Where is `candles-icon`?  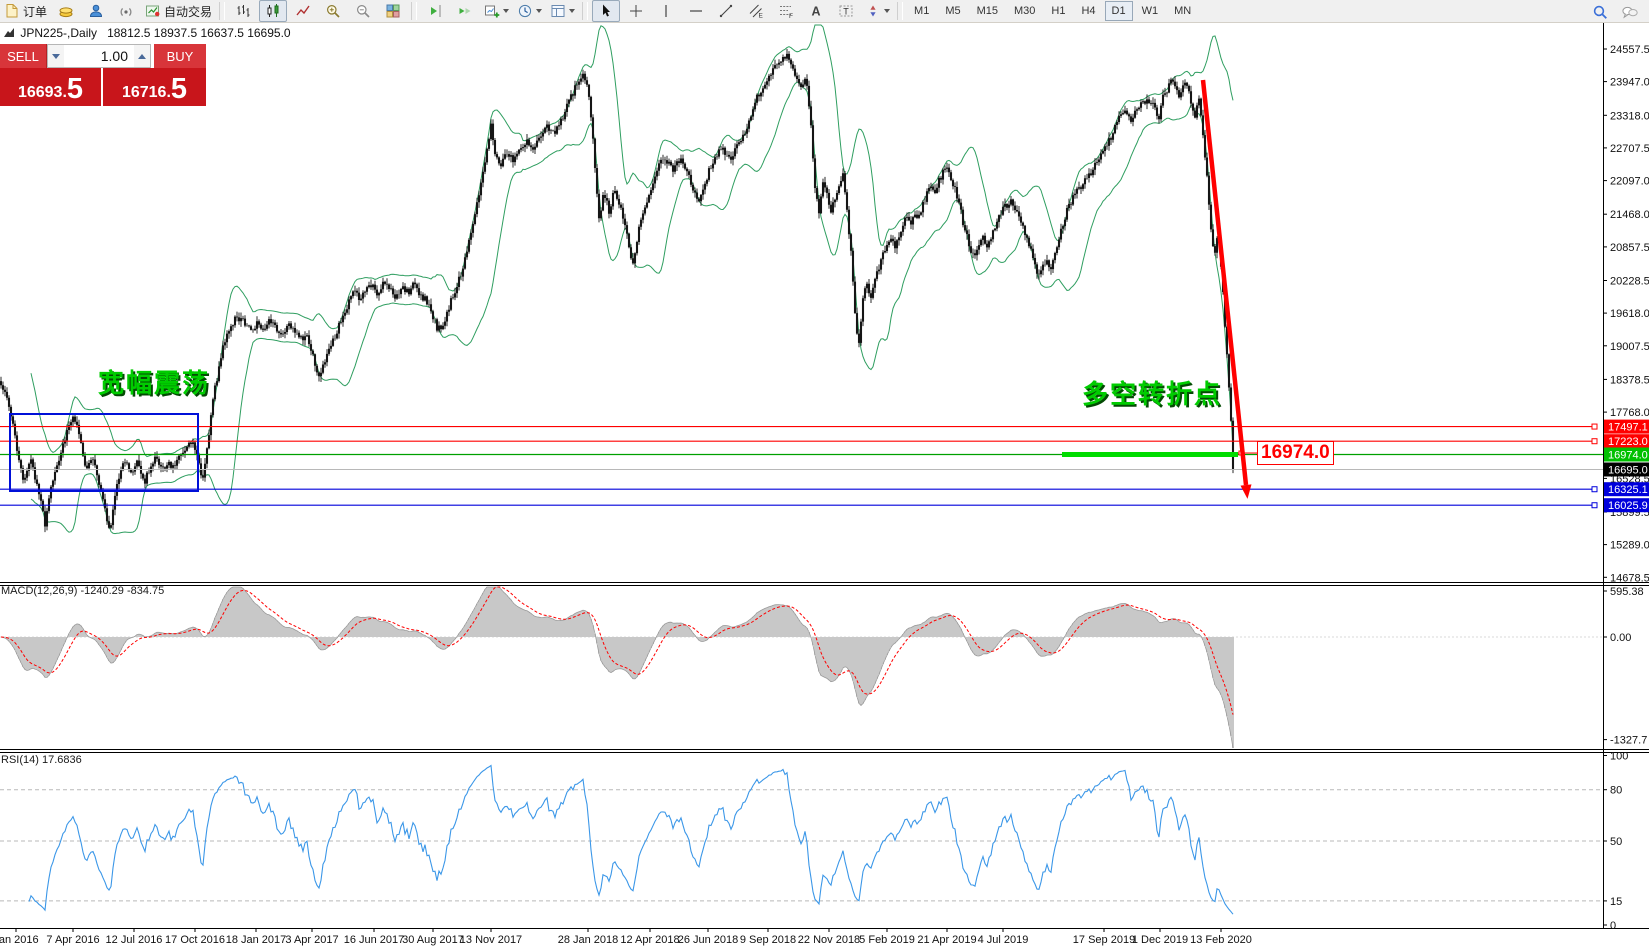 candles-icon is located at coordinates (273, 11).